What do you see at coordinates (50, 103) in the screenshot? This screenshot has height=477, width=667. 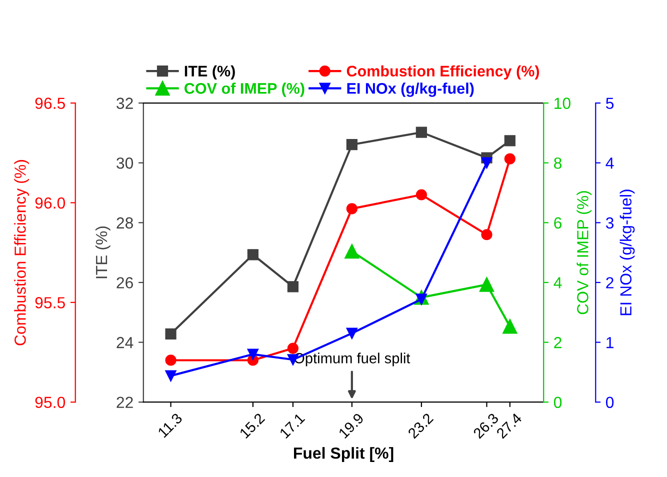 I see `y-tick-label: 96.5` at bounding box center [50, 103].